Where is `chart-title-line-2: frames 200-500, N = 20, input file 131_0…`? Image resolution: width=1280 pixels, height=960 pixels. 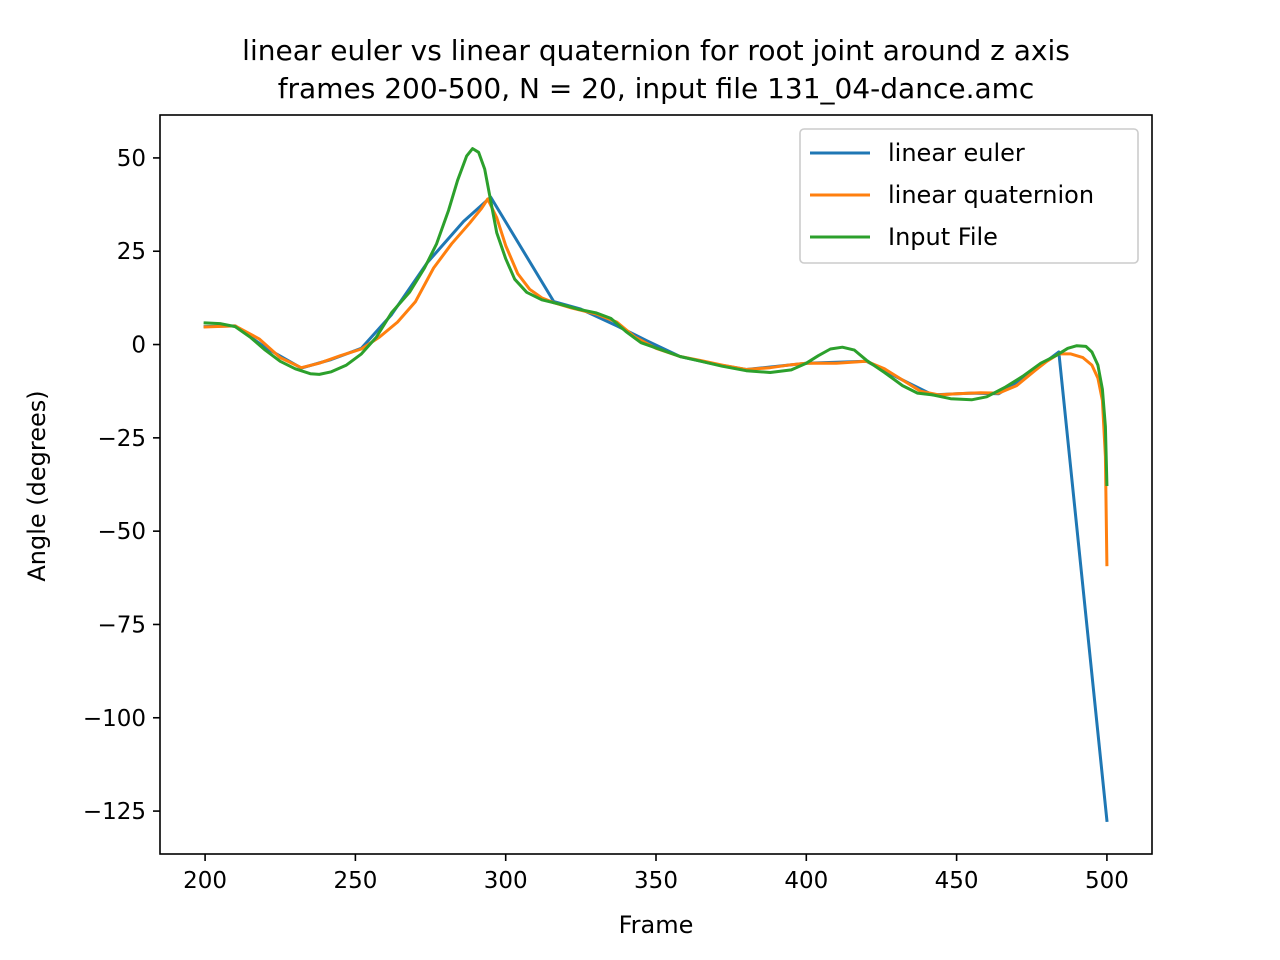
chart-title-line-2: frames 200-500, N = 20, input file 131_0… is located at coordinates (656, 88).